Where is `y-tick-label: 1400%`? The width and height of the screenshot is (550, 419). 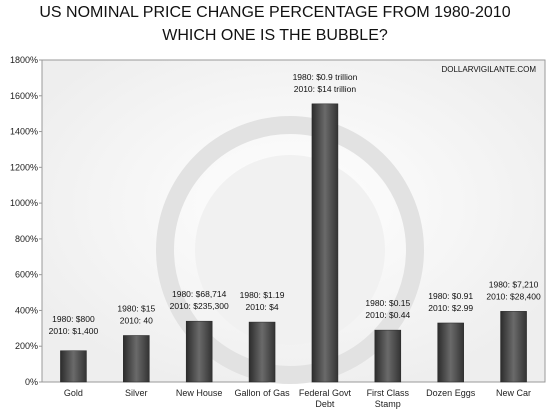 y-tick-label: 1400% is located at coordinates (24, 132).